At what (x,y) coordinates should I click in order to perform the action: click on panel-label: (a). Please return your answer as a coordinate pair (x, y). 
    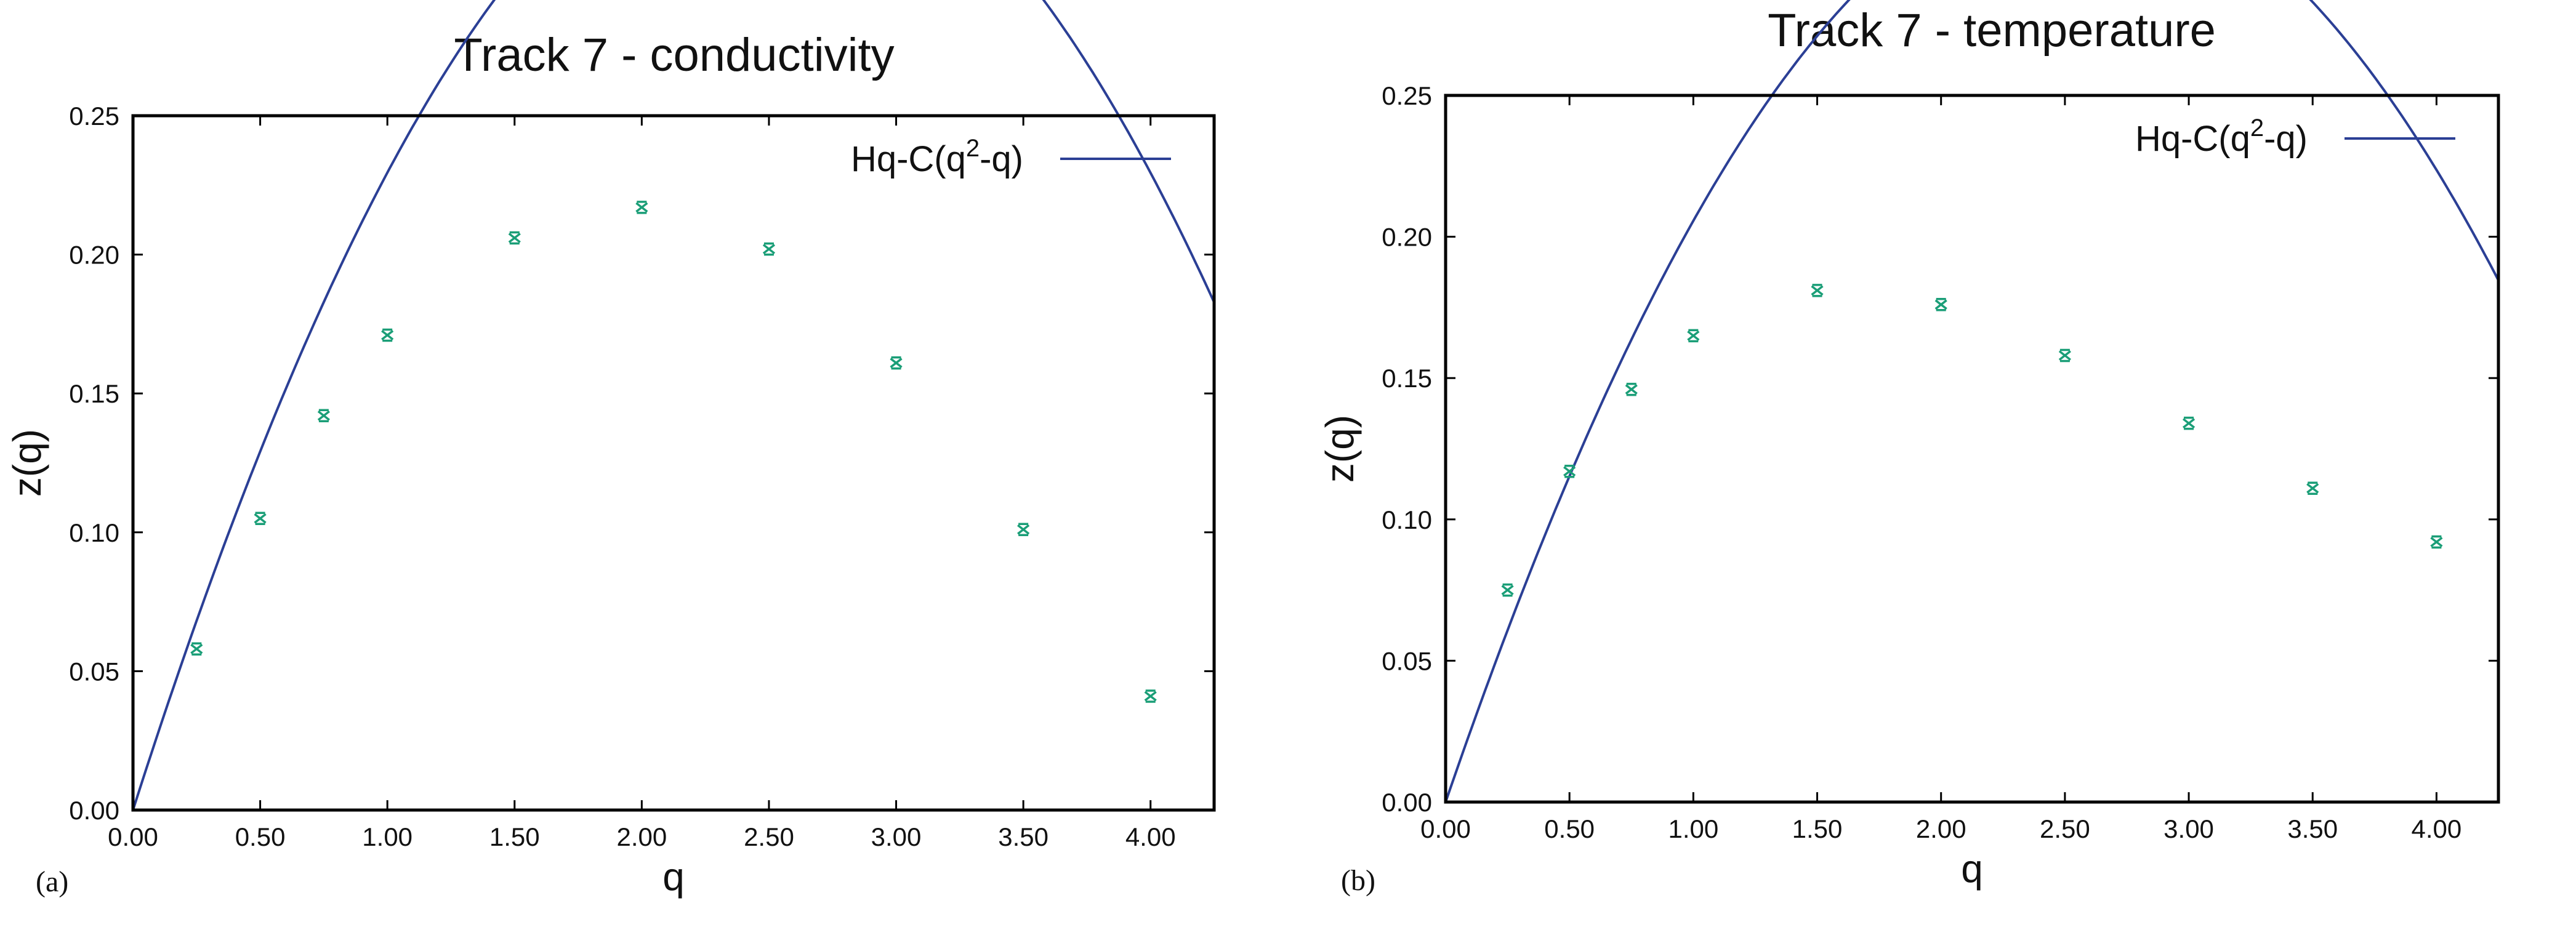
    Looking at the image, I should click on (52, 881).